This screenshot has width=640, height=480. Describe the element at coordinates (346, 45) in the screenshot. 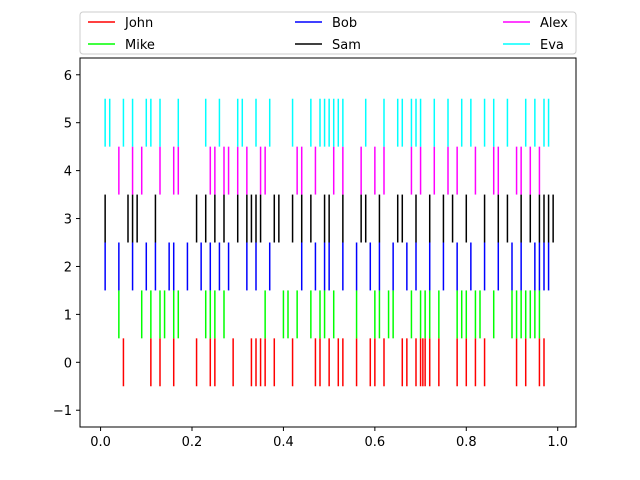

I see `legend-label-sam: Sam` at that location.